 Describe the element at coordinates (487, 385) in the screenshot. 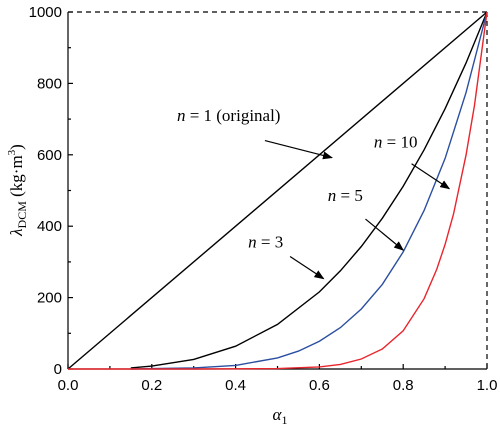

I see `x-tick-label: 1.0` at that location.